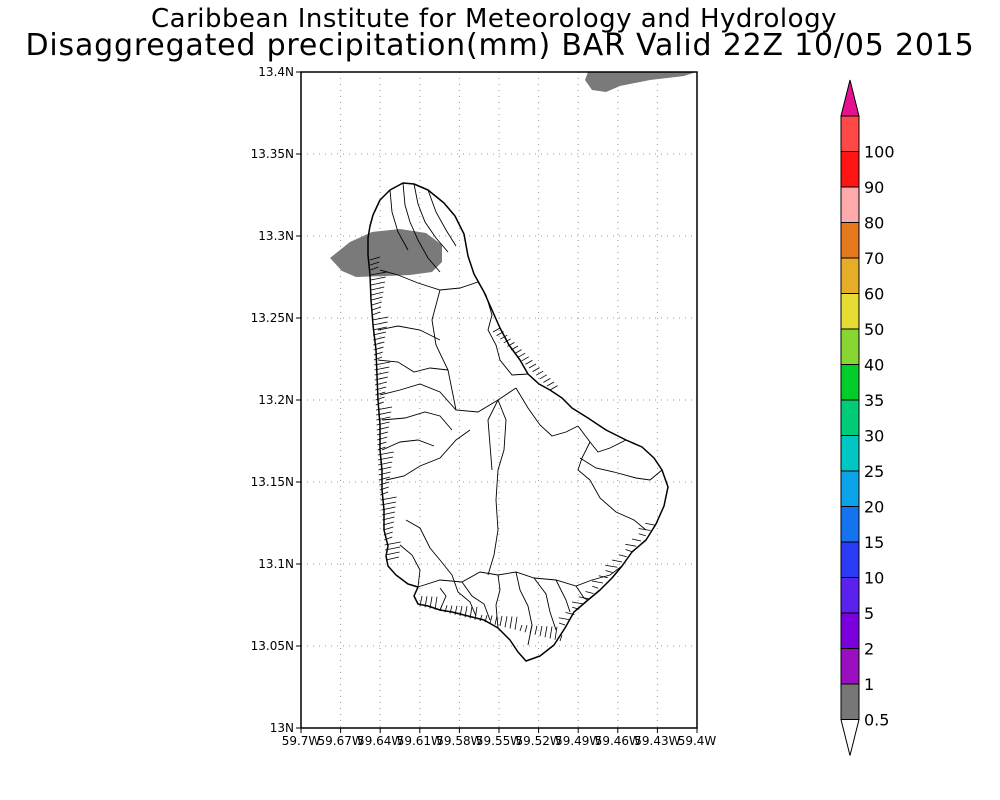 This screenshot has width=1000, height=800. What do you see at coordinates (850, 737) in the screenshot?
I see `colorbar-under-arrow` at bounding box center [850, 737].